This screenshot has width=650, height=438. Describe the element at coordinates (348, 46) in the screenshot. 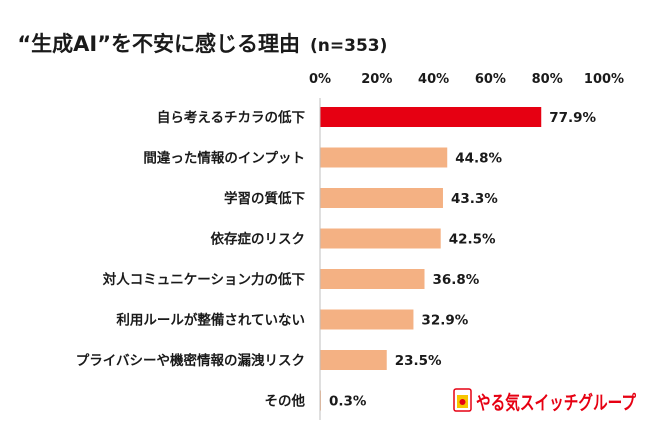

I see `chart-subtitle: (n=353)` at that location.